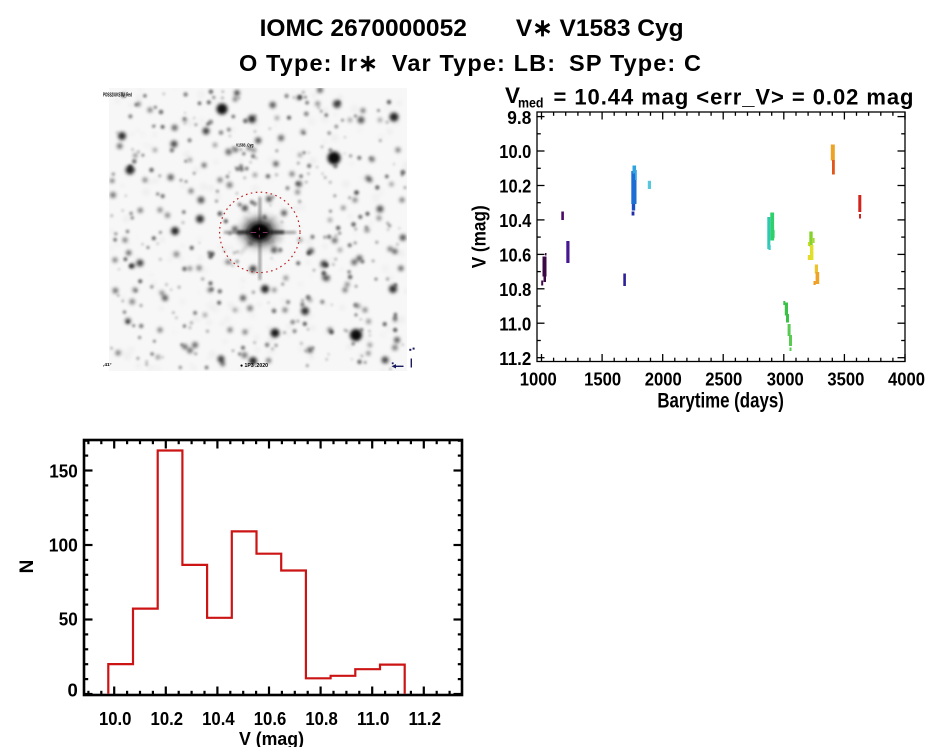  What do you see at coordinates (723, 379) in the screenshot?
I see `svg-text: 2500` at bounding box center [723, 379].